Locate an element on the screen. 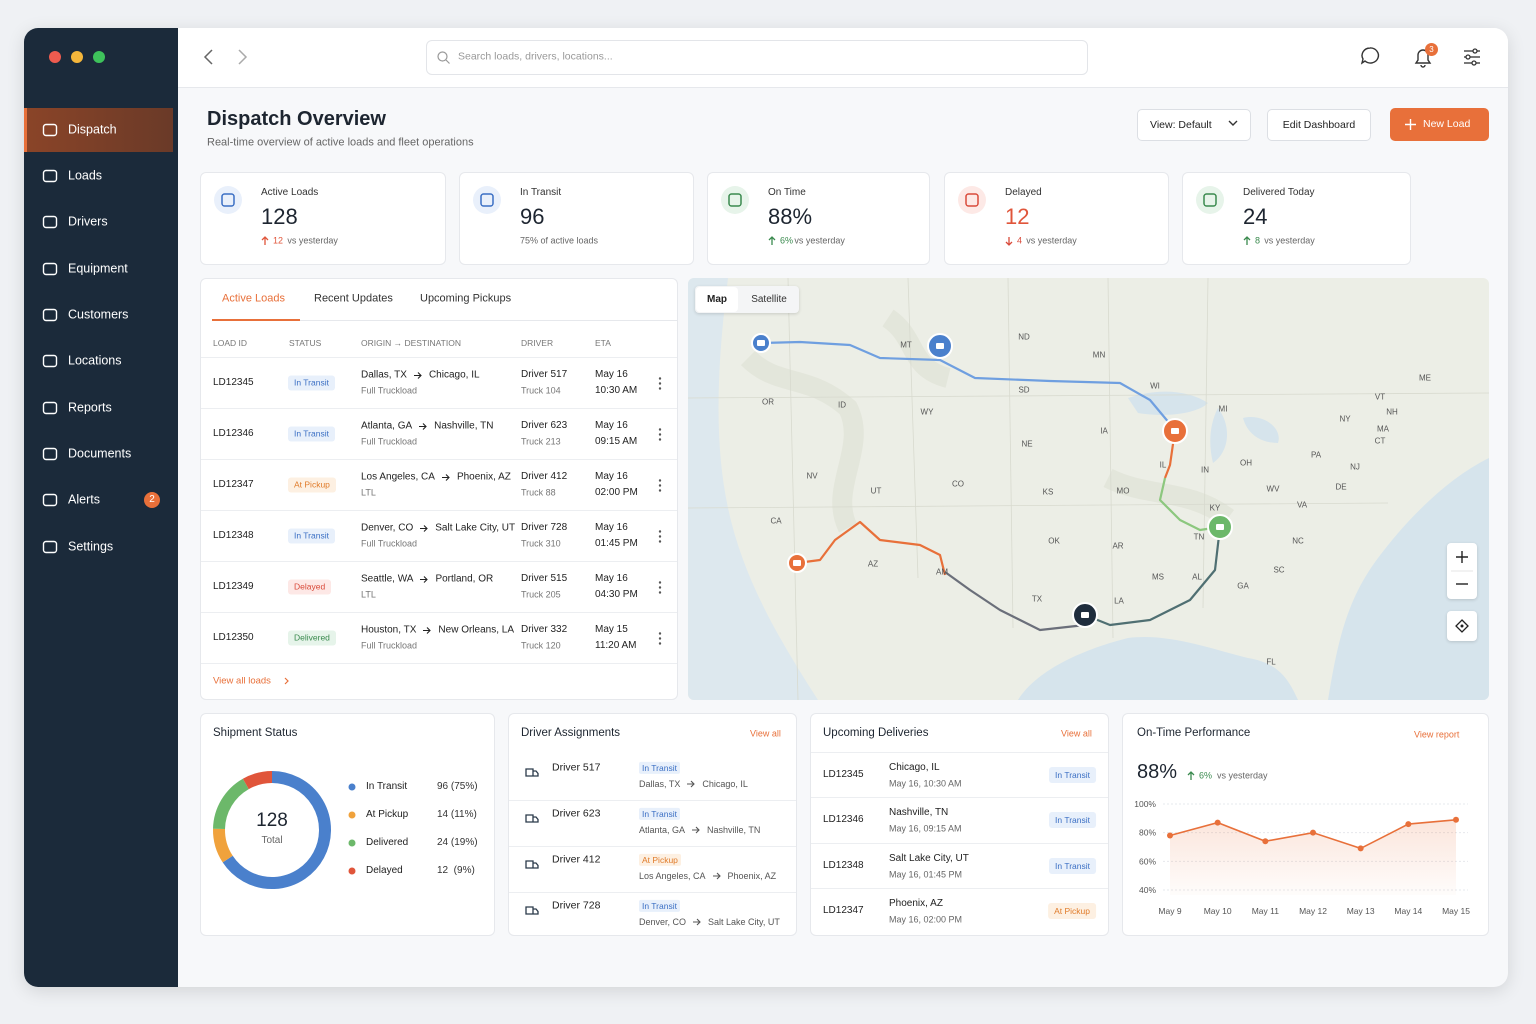 This screenshot has height=1024, width=1536. state-label: IN is located at coordinates (1205, 470).